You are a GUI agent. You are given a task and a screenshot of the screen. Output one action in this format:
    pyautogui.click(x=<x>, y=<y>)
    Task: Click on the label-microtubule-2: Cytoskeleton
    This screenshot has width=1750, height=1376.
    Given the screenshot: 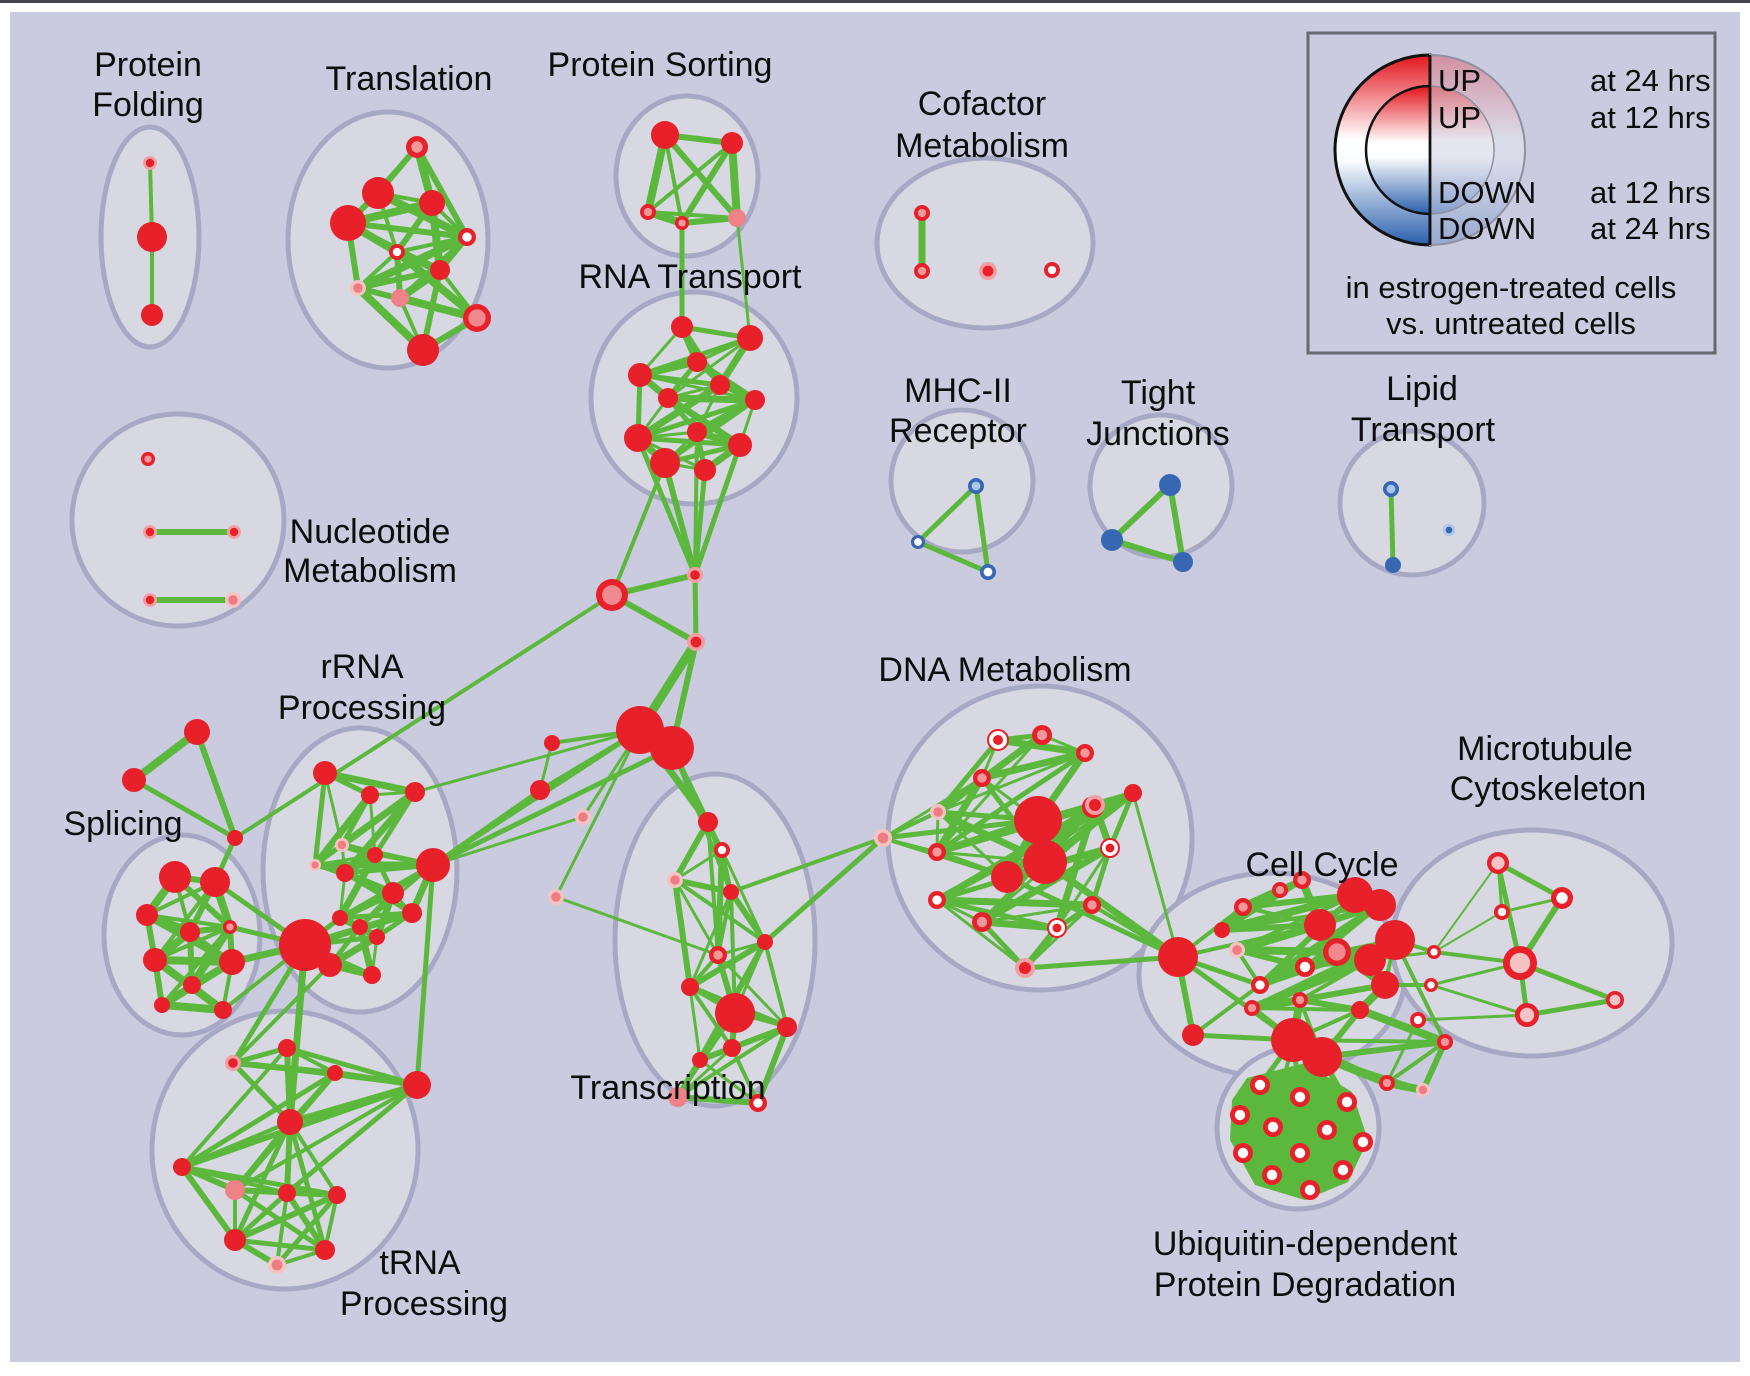 What is the action you would take?
    pyautogui.click(x=1548, y=789)
    